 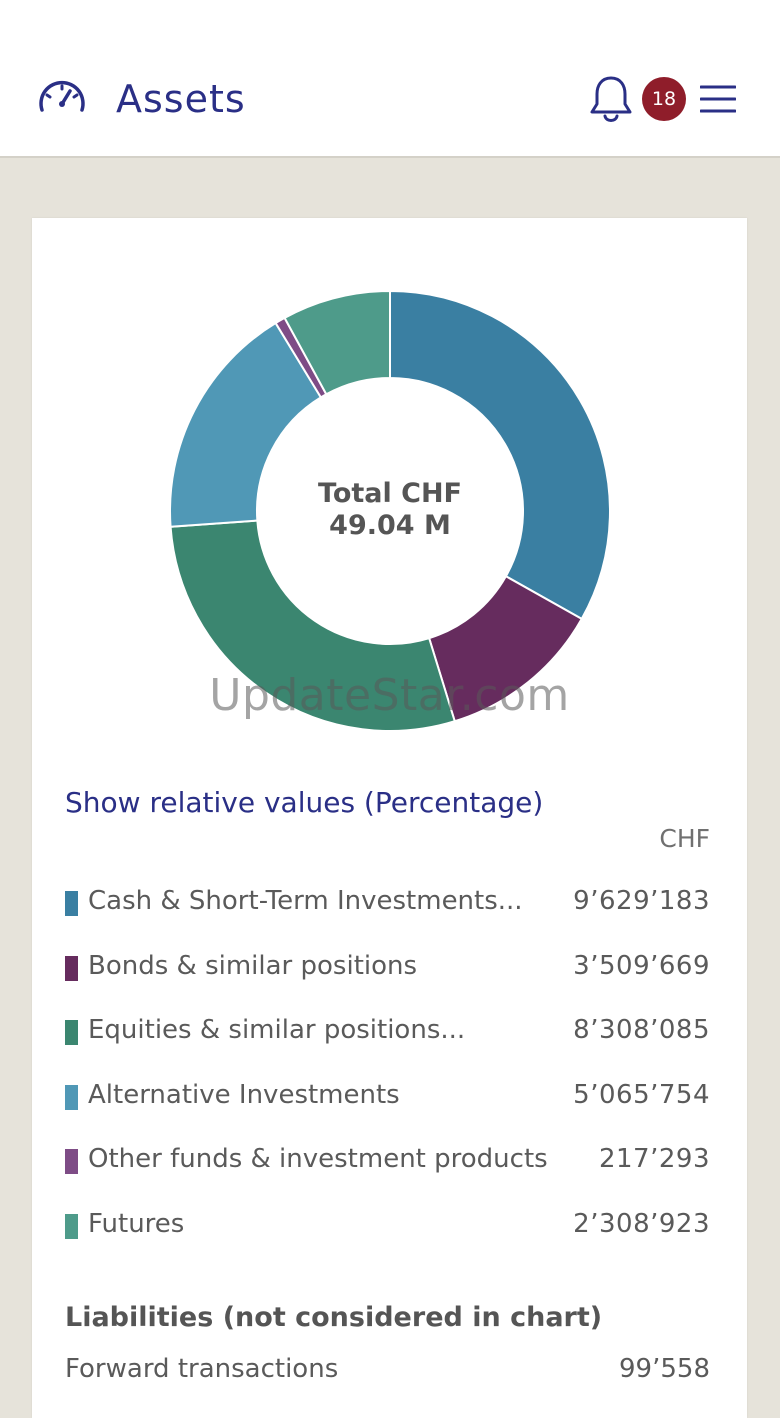 I want to click on chart-total-label: Total CHF 49.04 M, so click(x=390, y=510).